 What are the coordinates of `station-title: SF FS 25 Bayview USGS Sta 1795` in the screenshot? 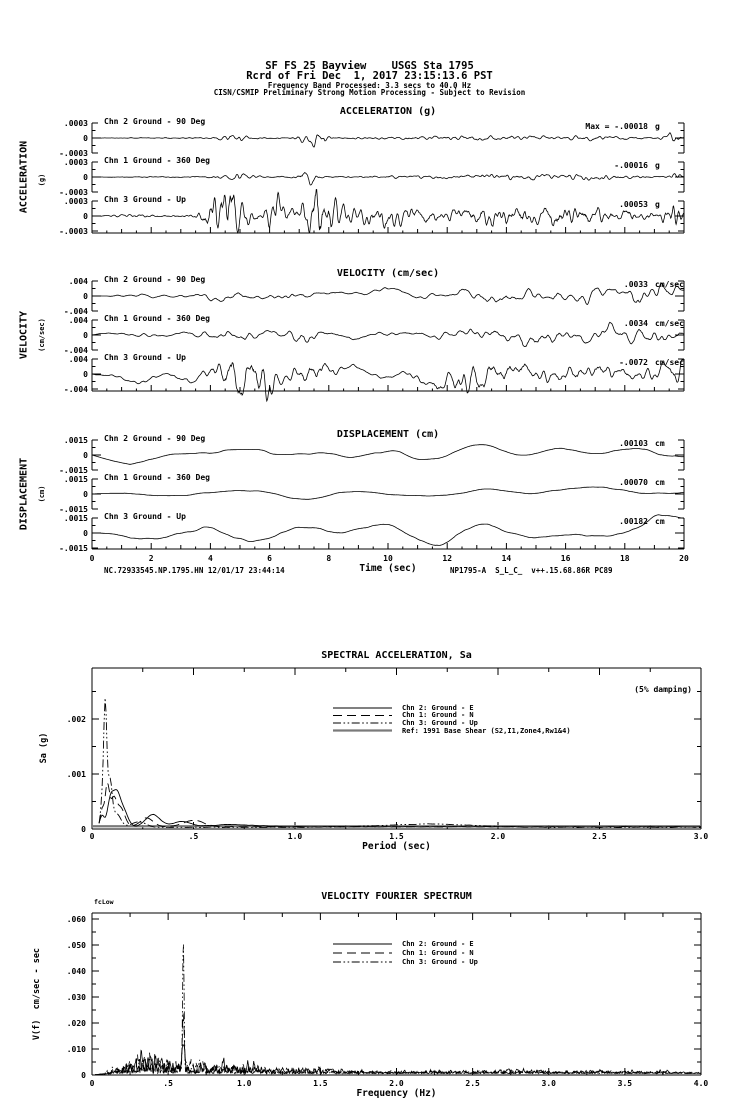 It's located at (369, 66).